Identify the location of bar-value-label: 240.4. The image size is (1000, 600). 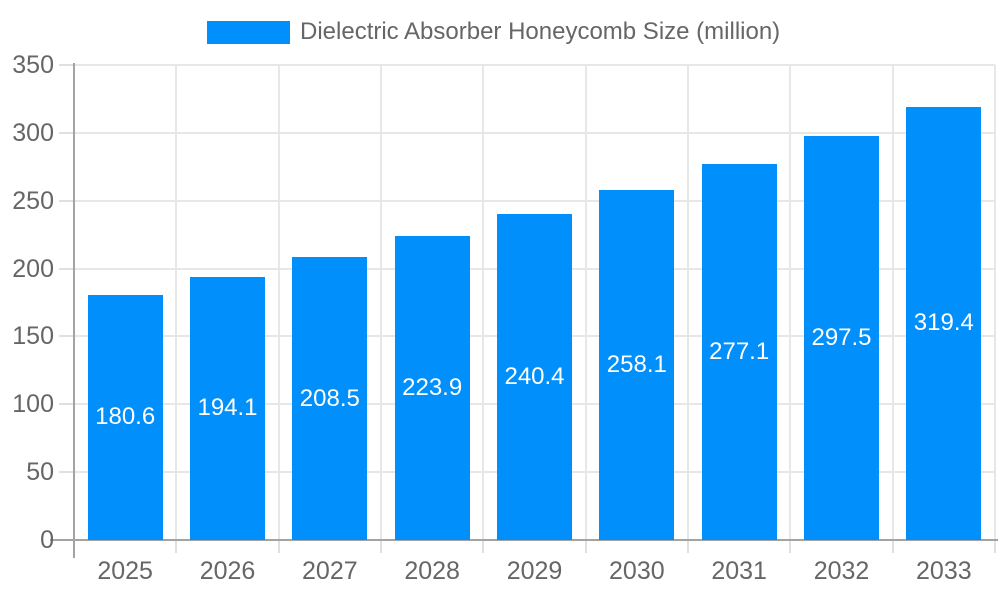
(534, 376).